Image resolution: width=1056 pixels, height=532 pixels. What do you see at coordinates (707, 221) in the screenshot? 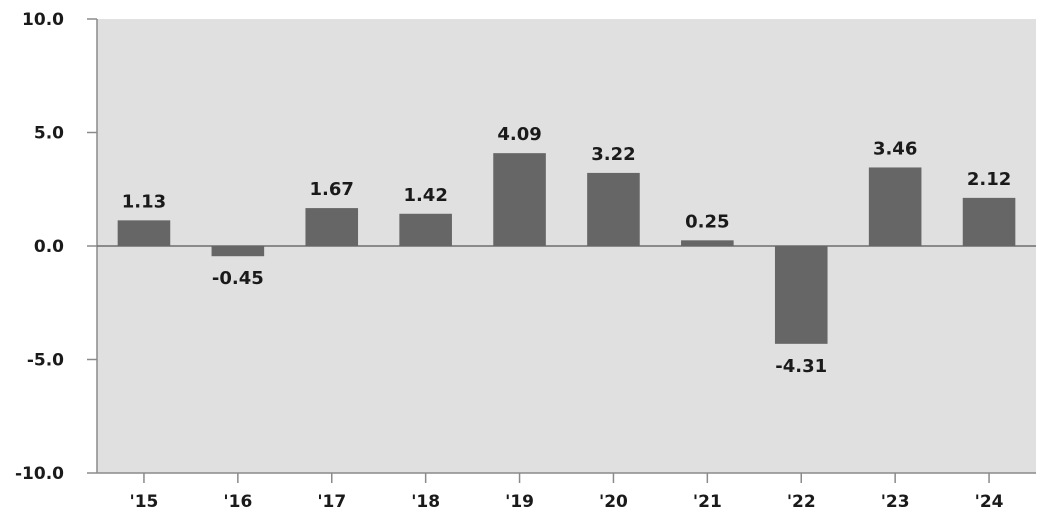
I see `data-label: 0.25` at bounding box center [707, 221].